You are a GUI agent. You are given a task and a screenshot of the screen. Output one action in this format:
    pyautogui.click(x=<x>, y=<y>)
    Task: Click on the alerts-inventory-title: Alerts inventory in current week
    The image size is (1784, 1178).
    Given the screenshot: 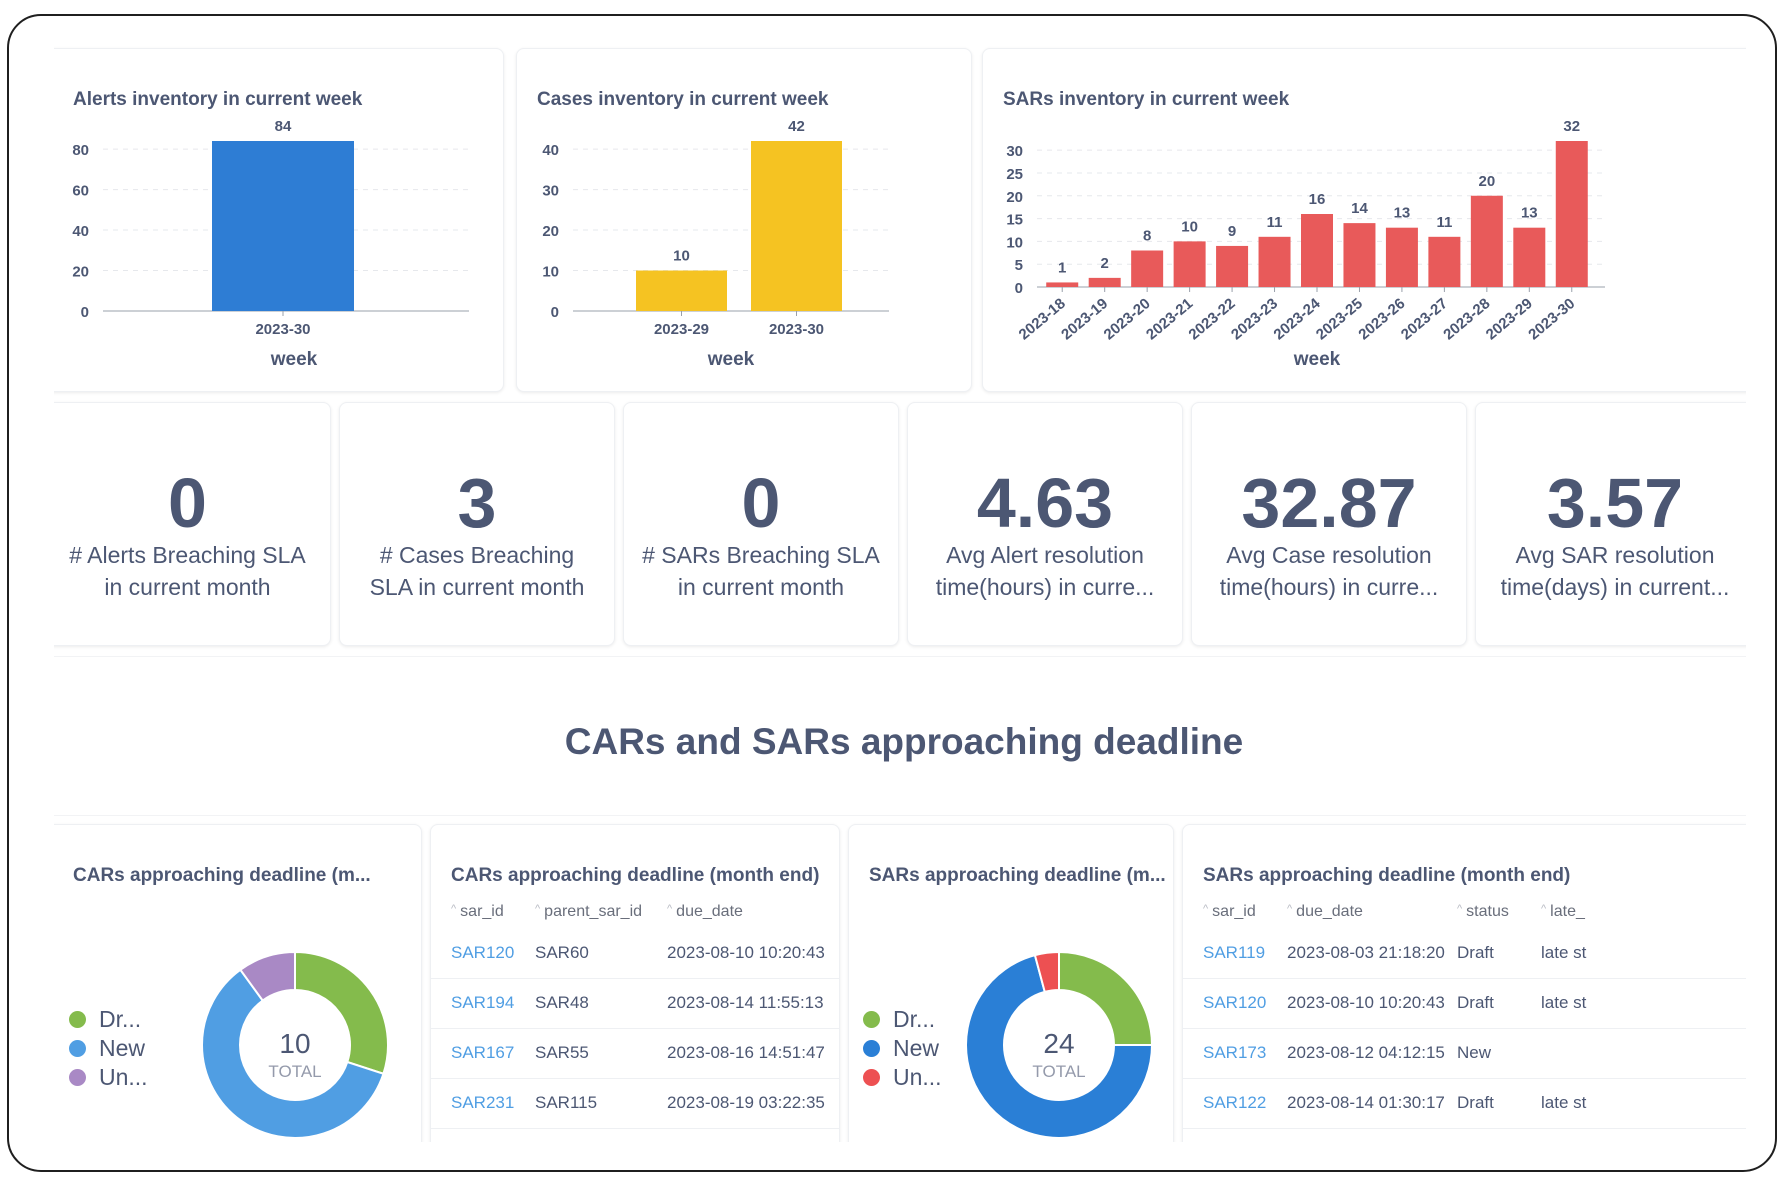 What is the action you would take?
    pyautogui.click(x=218, y=99)
    